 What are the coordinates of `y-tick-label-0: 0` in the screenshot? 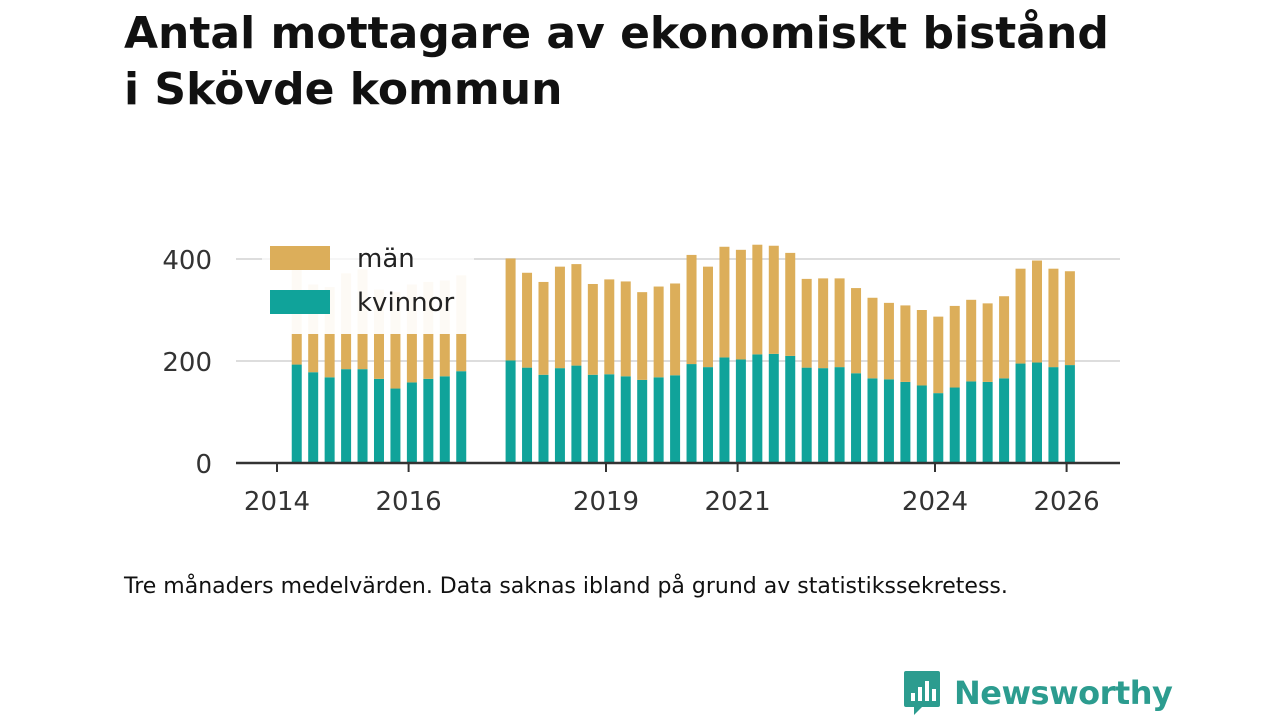 It's located at (203, 465).